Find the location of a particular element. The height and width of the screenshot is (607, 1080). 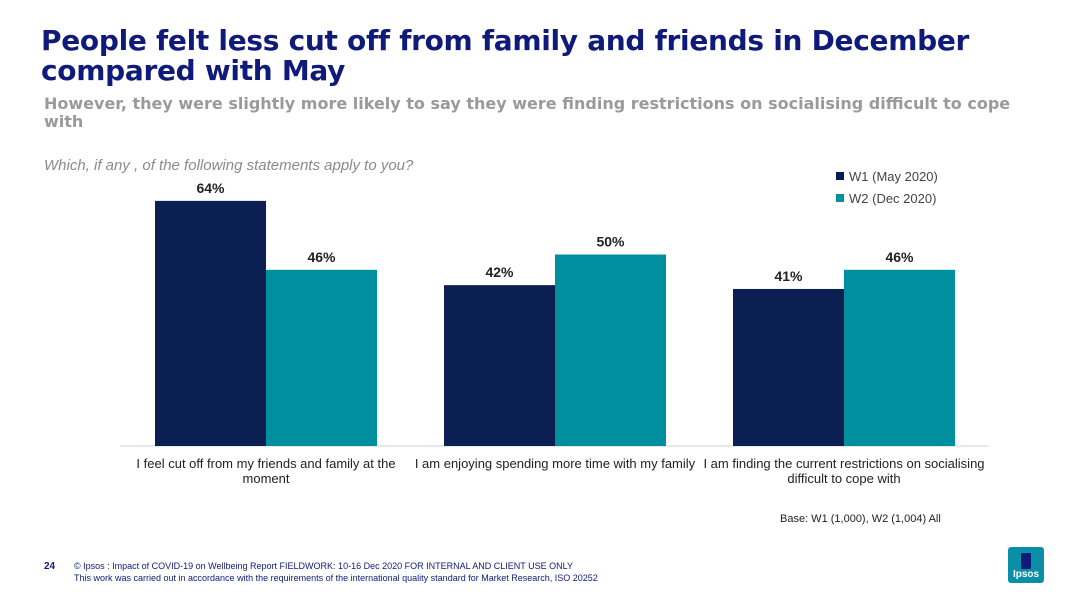

data-label-w2-cat3: 46% is located at coordinates (899, 257).